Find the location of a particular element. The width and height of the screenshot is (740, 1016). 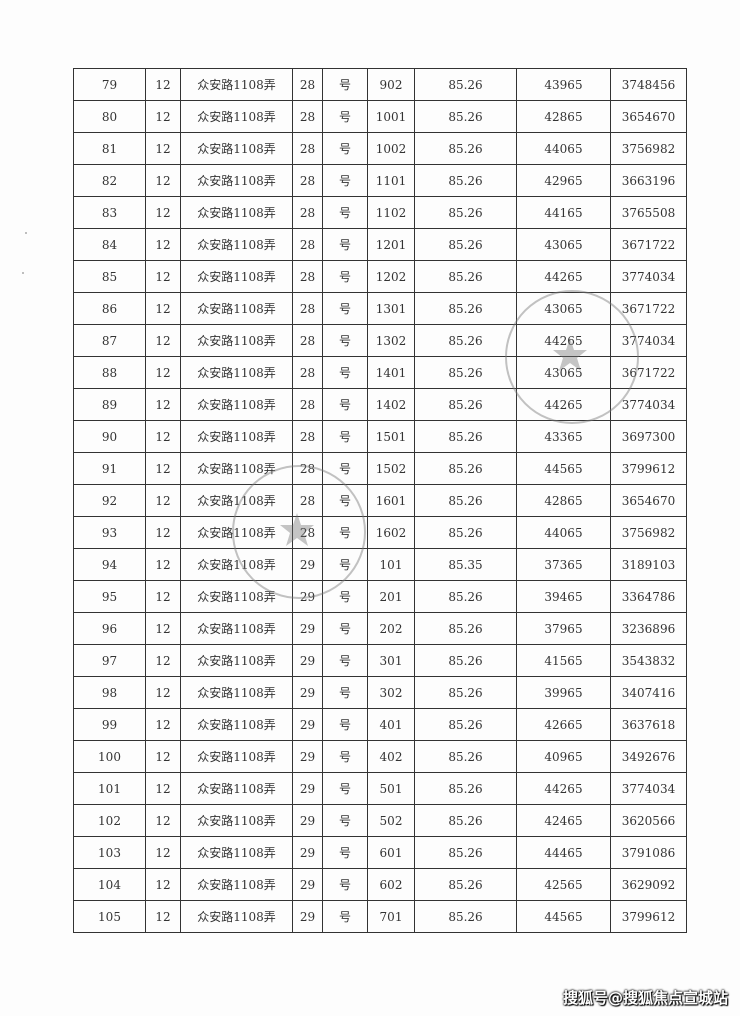

cell-index: 85 is located at coordinates (109, 276).